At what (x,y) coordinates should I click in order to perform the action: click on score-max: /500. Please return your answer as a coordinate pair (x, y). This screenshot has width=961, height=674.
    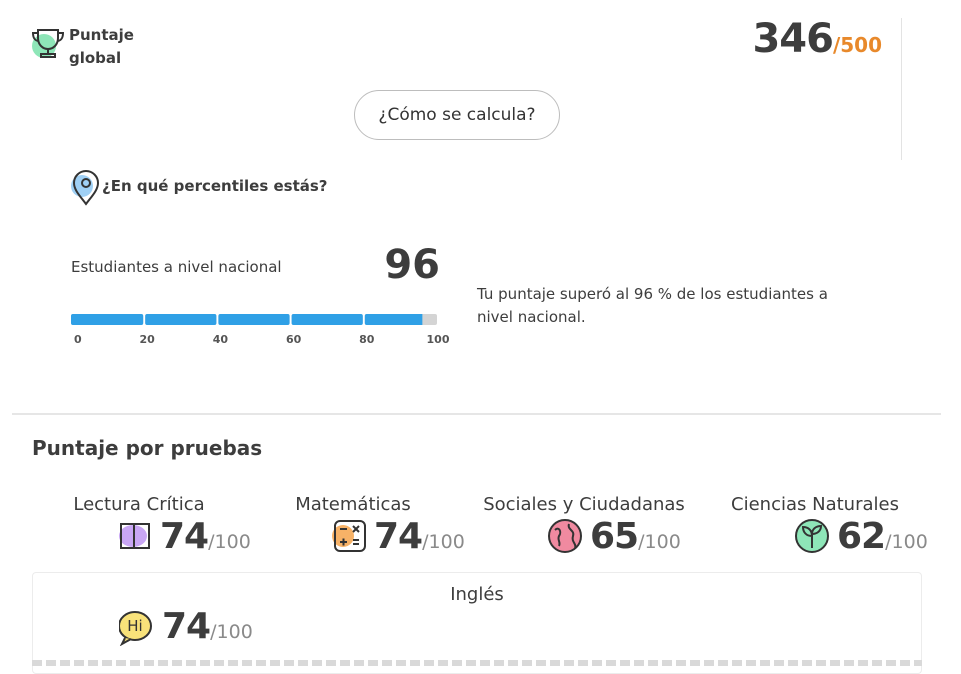
    Looking at the image, I should click on (857, 45).